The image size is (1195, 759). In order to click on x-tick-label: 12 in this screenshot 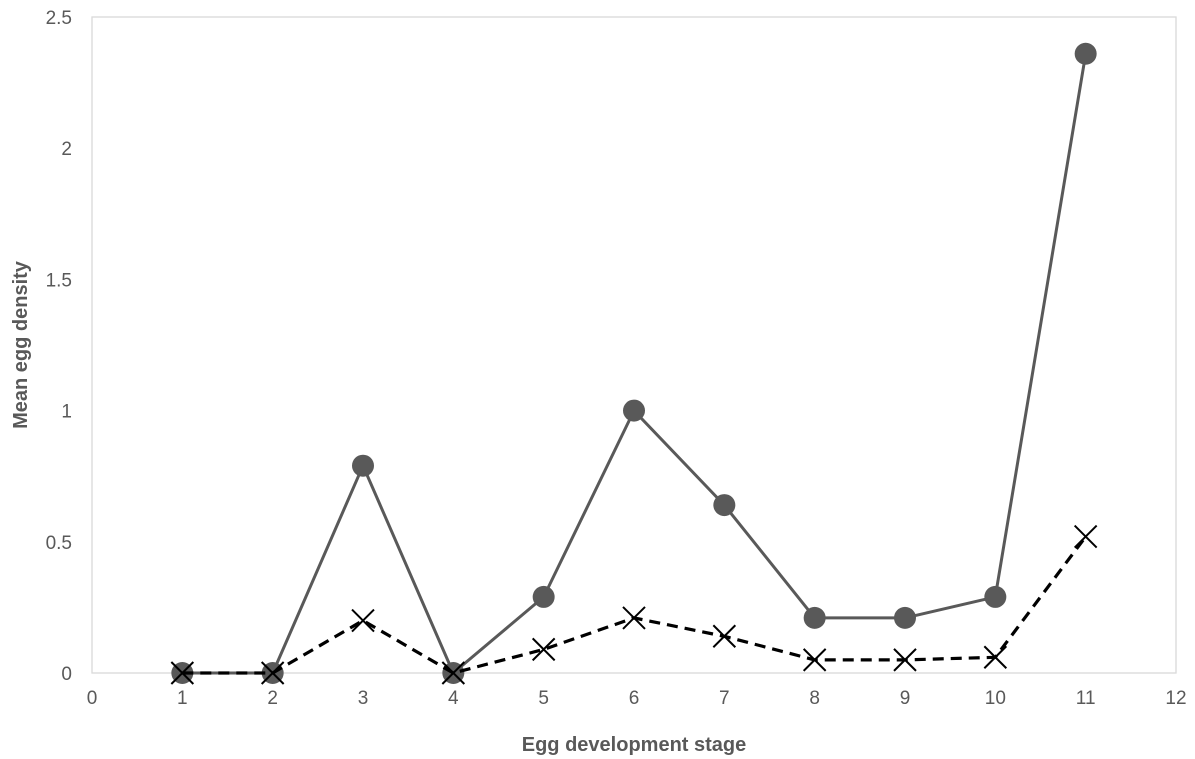, I will do `click(1175, 698)`.